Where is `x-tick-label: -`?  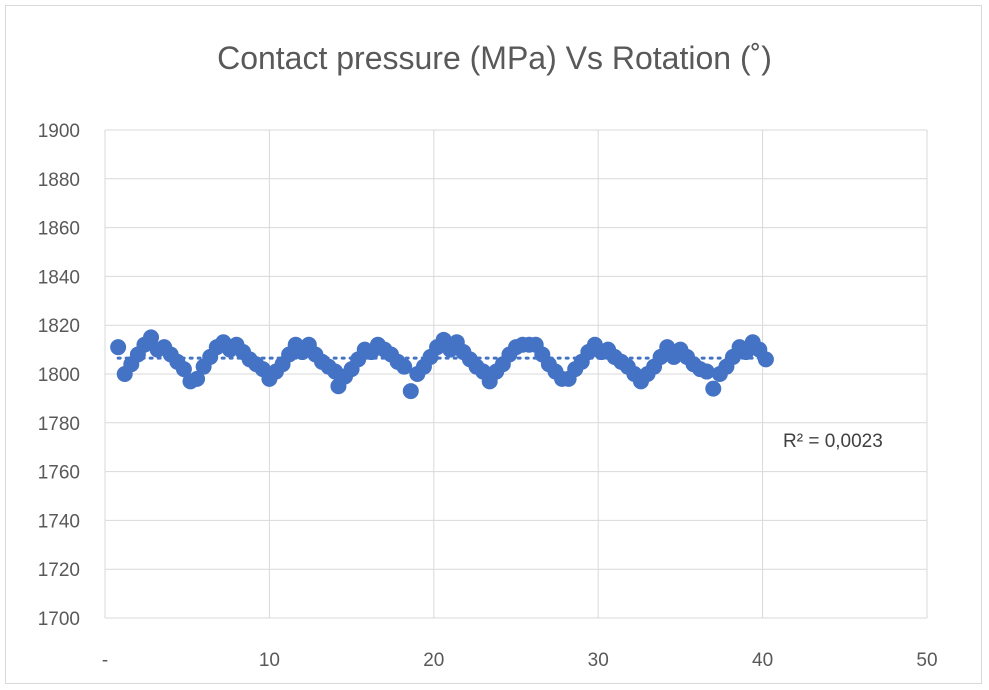 x-tick-label: - is located at coordinates (105, 660).